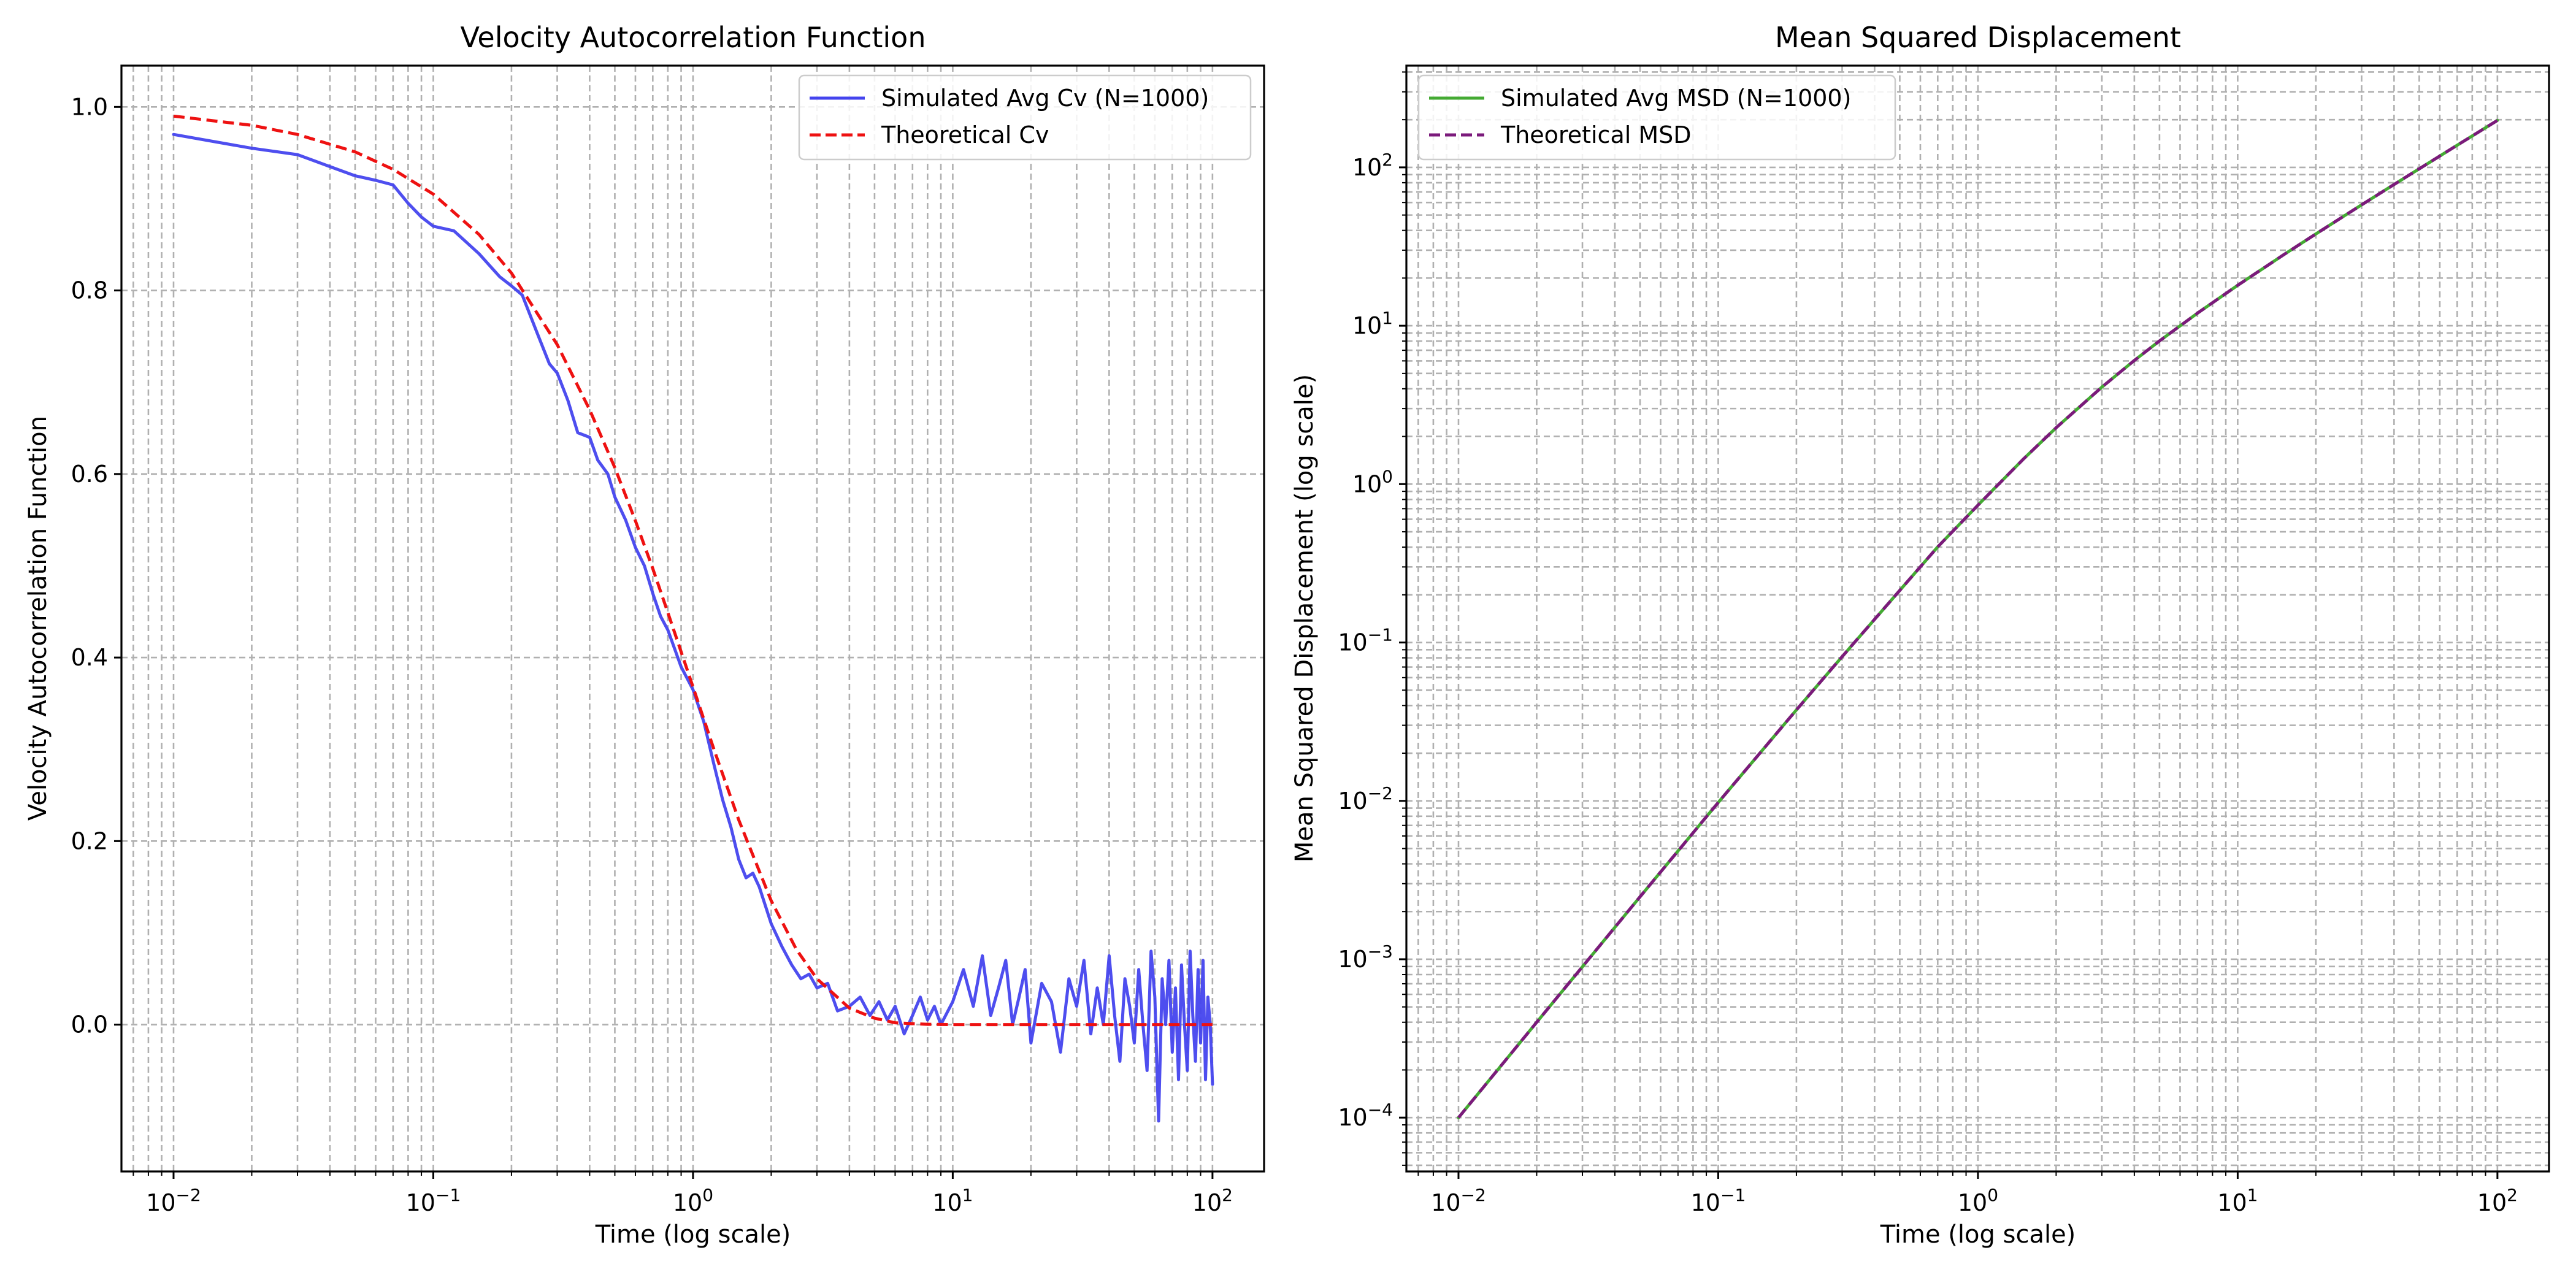  I want to click on vacf-y-axis-label: Velocity Autocorrelation Function, so click(38, 618).